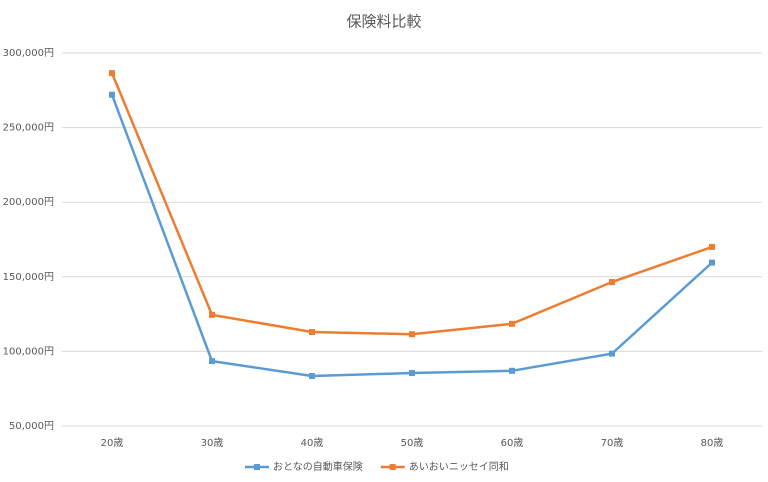 Image resolution: width=768 pixels, height=482 pixels. I want to click on x-tick-label: 70歳, so click(612, 443).